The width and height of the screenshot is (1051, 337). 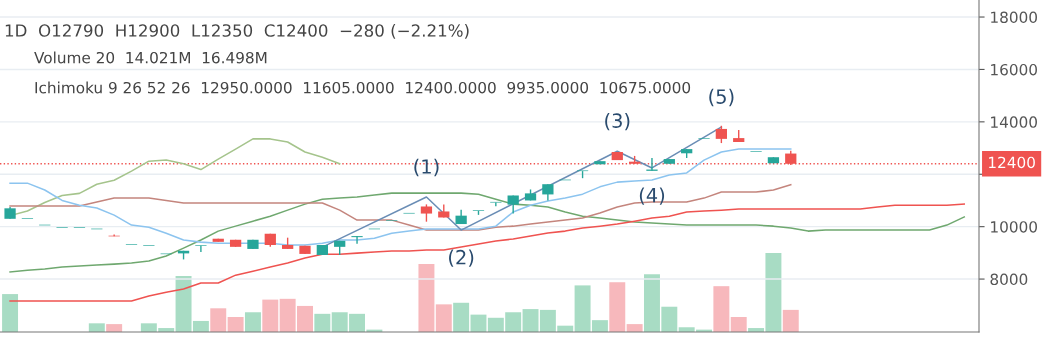 I want to click on y-tick-label: 14000, so click(x=1014, y=122).